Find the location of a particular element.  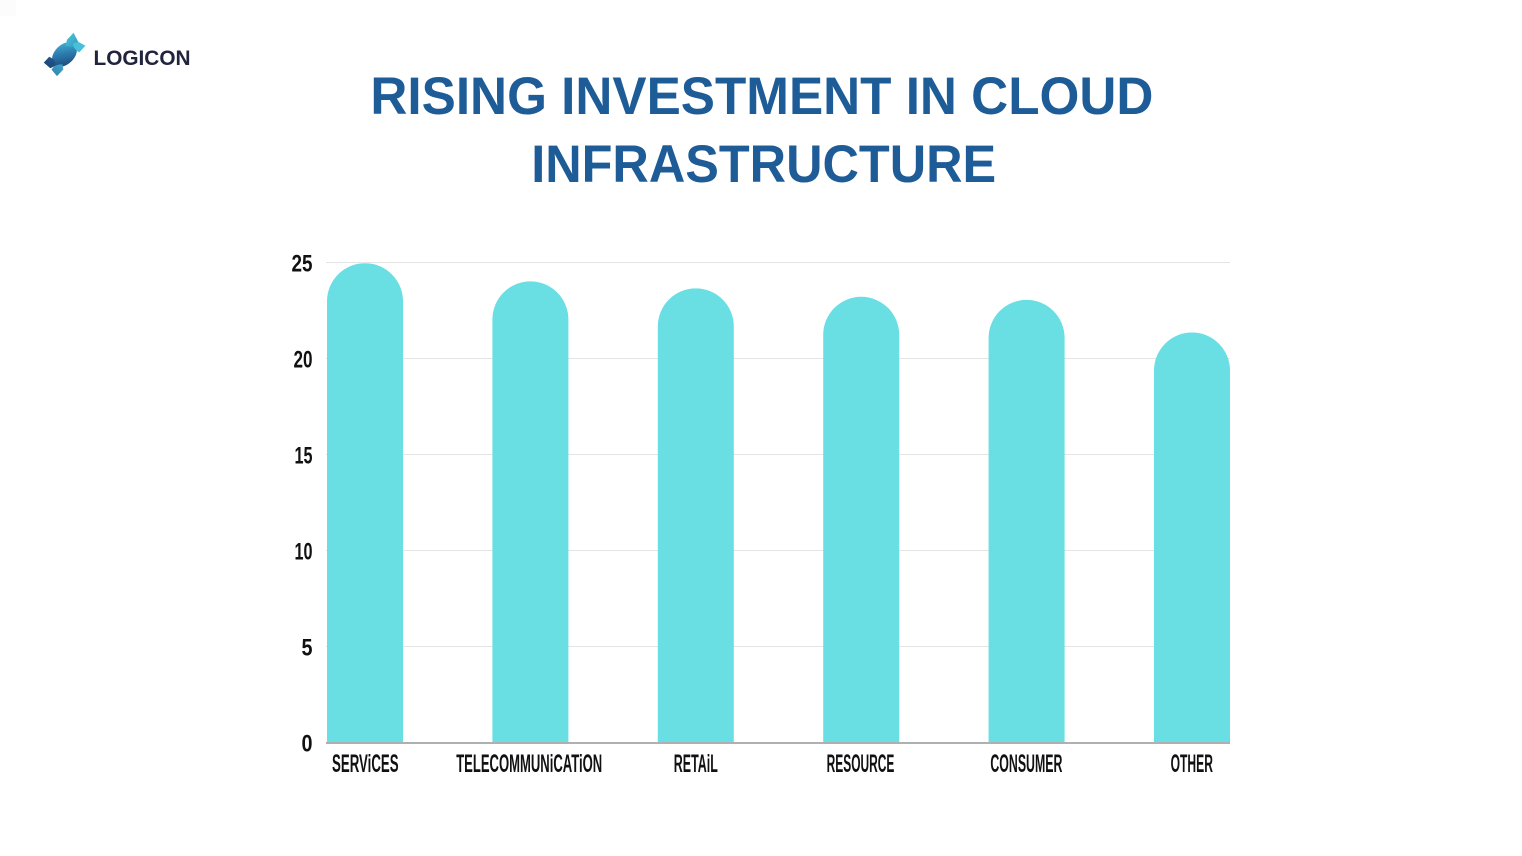

svg-text: OTHER is located at coordinates (1192, 764).